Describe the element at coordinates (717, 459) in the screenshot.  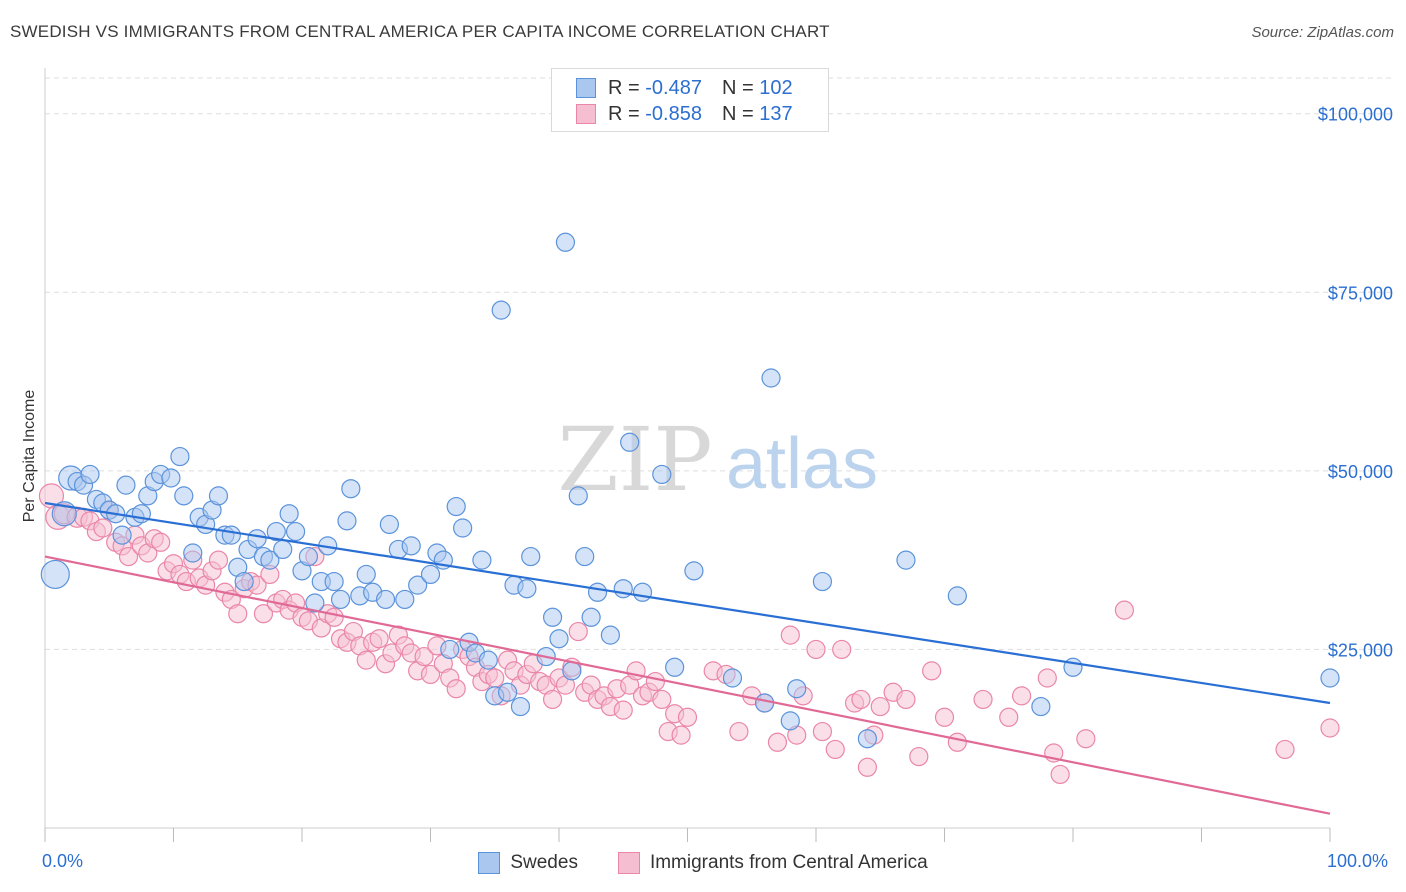
I see `watermark: ZIP atlas` at that location.